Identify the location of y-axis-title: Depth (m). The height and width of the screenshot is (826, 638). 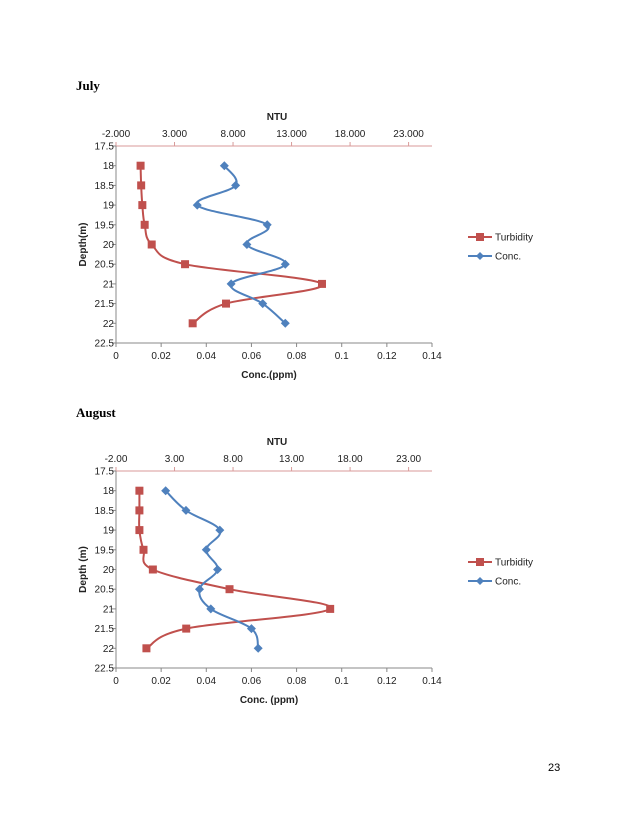
(83, 569).